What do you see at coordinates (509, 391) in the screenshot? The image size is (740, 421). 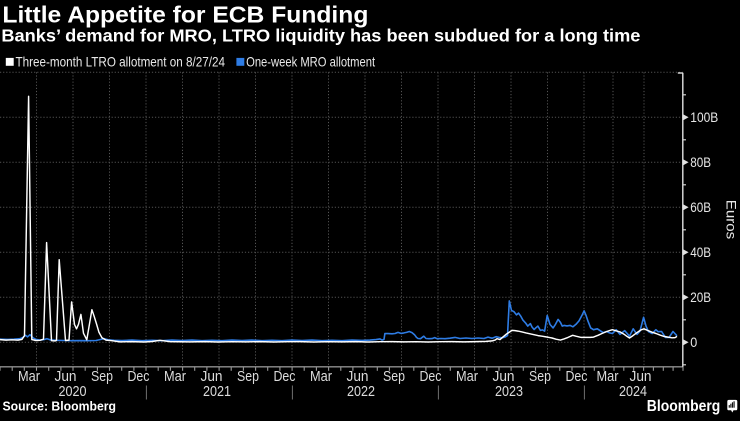 I see `svg-text: 2023` at bounding box center [509, 391].